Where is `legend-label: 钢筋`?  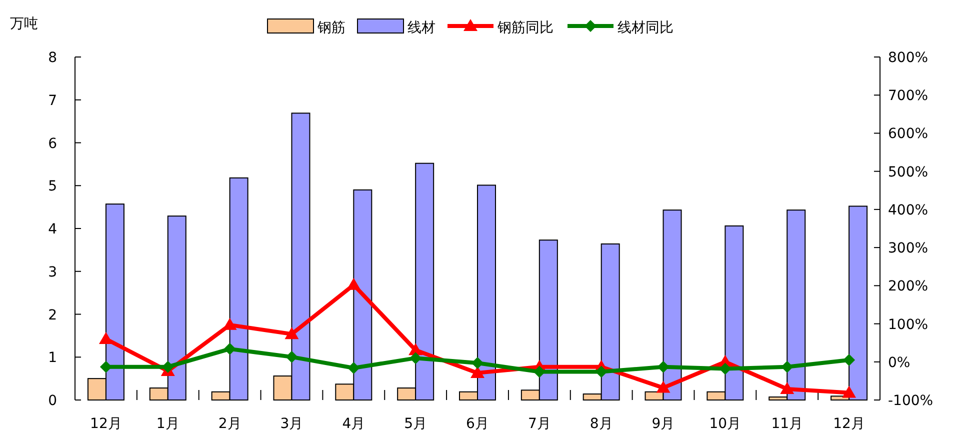
legend-label: 钢筋 is located at coordinates (331, 28).